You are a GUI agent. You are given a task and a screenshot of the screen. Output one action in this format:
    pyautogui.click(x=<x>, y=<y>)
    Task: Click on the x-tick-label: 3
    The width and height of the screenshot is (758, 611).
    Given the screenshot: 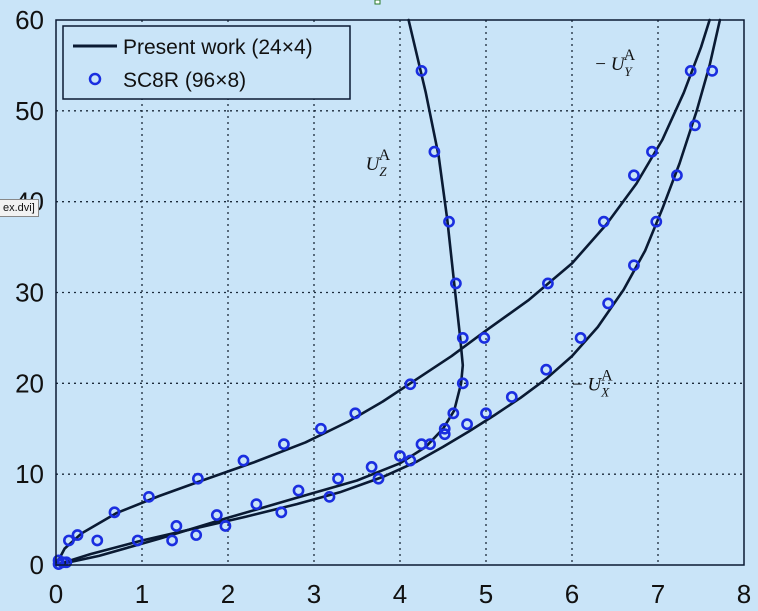 What is the action you would take?
    pyautogui.click(x=314, y=594)
    